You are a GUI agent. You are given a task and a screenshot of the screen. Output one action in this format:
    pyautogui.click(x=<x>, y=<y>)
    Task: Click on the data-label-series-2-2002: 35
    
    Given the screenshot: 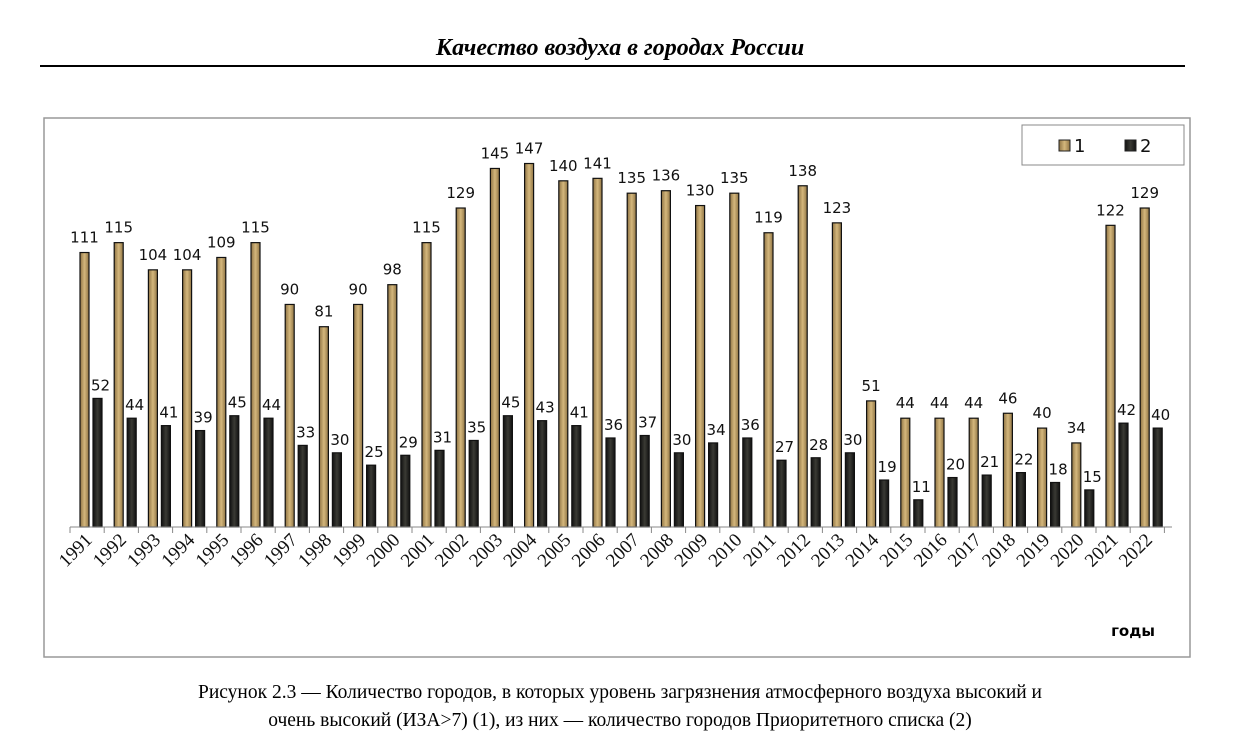 What is the action you would take?
    pyautogui.click(x=476, y=427)
    